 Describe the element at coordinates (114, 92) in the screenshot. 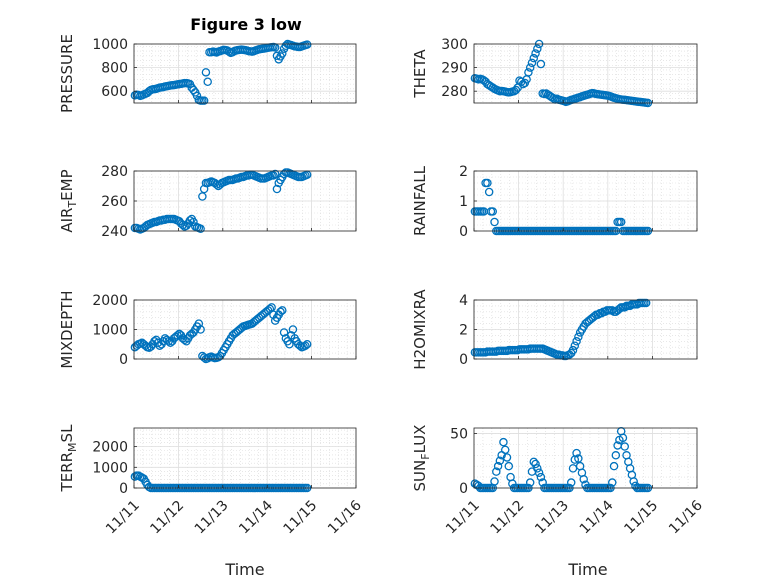

I see `y-tick-label: 600` at that location.